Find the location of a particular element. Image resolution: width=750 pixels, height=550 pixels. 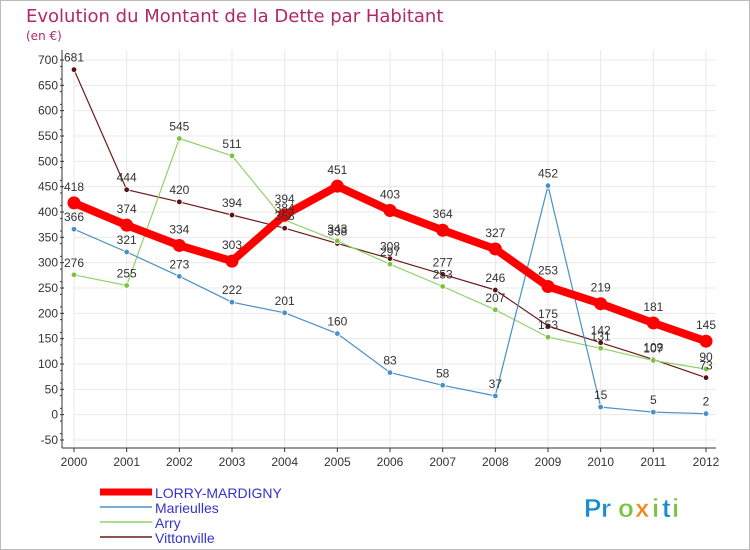

x-tick-label: 2012 is located at coordinates (706, 462).